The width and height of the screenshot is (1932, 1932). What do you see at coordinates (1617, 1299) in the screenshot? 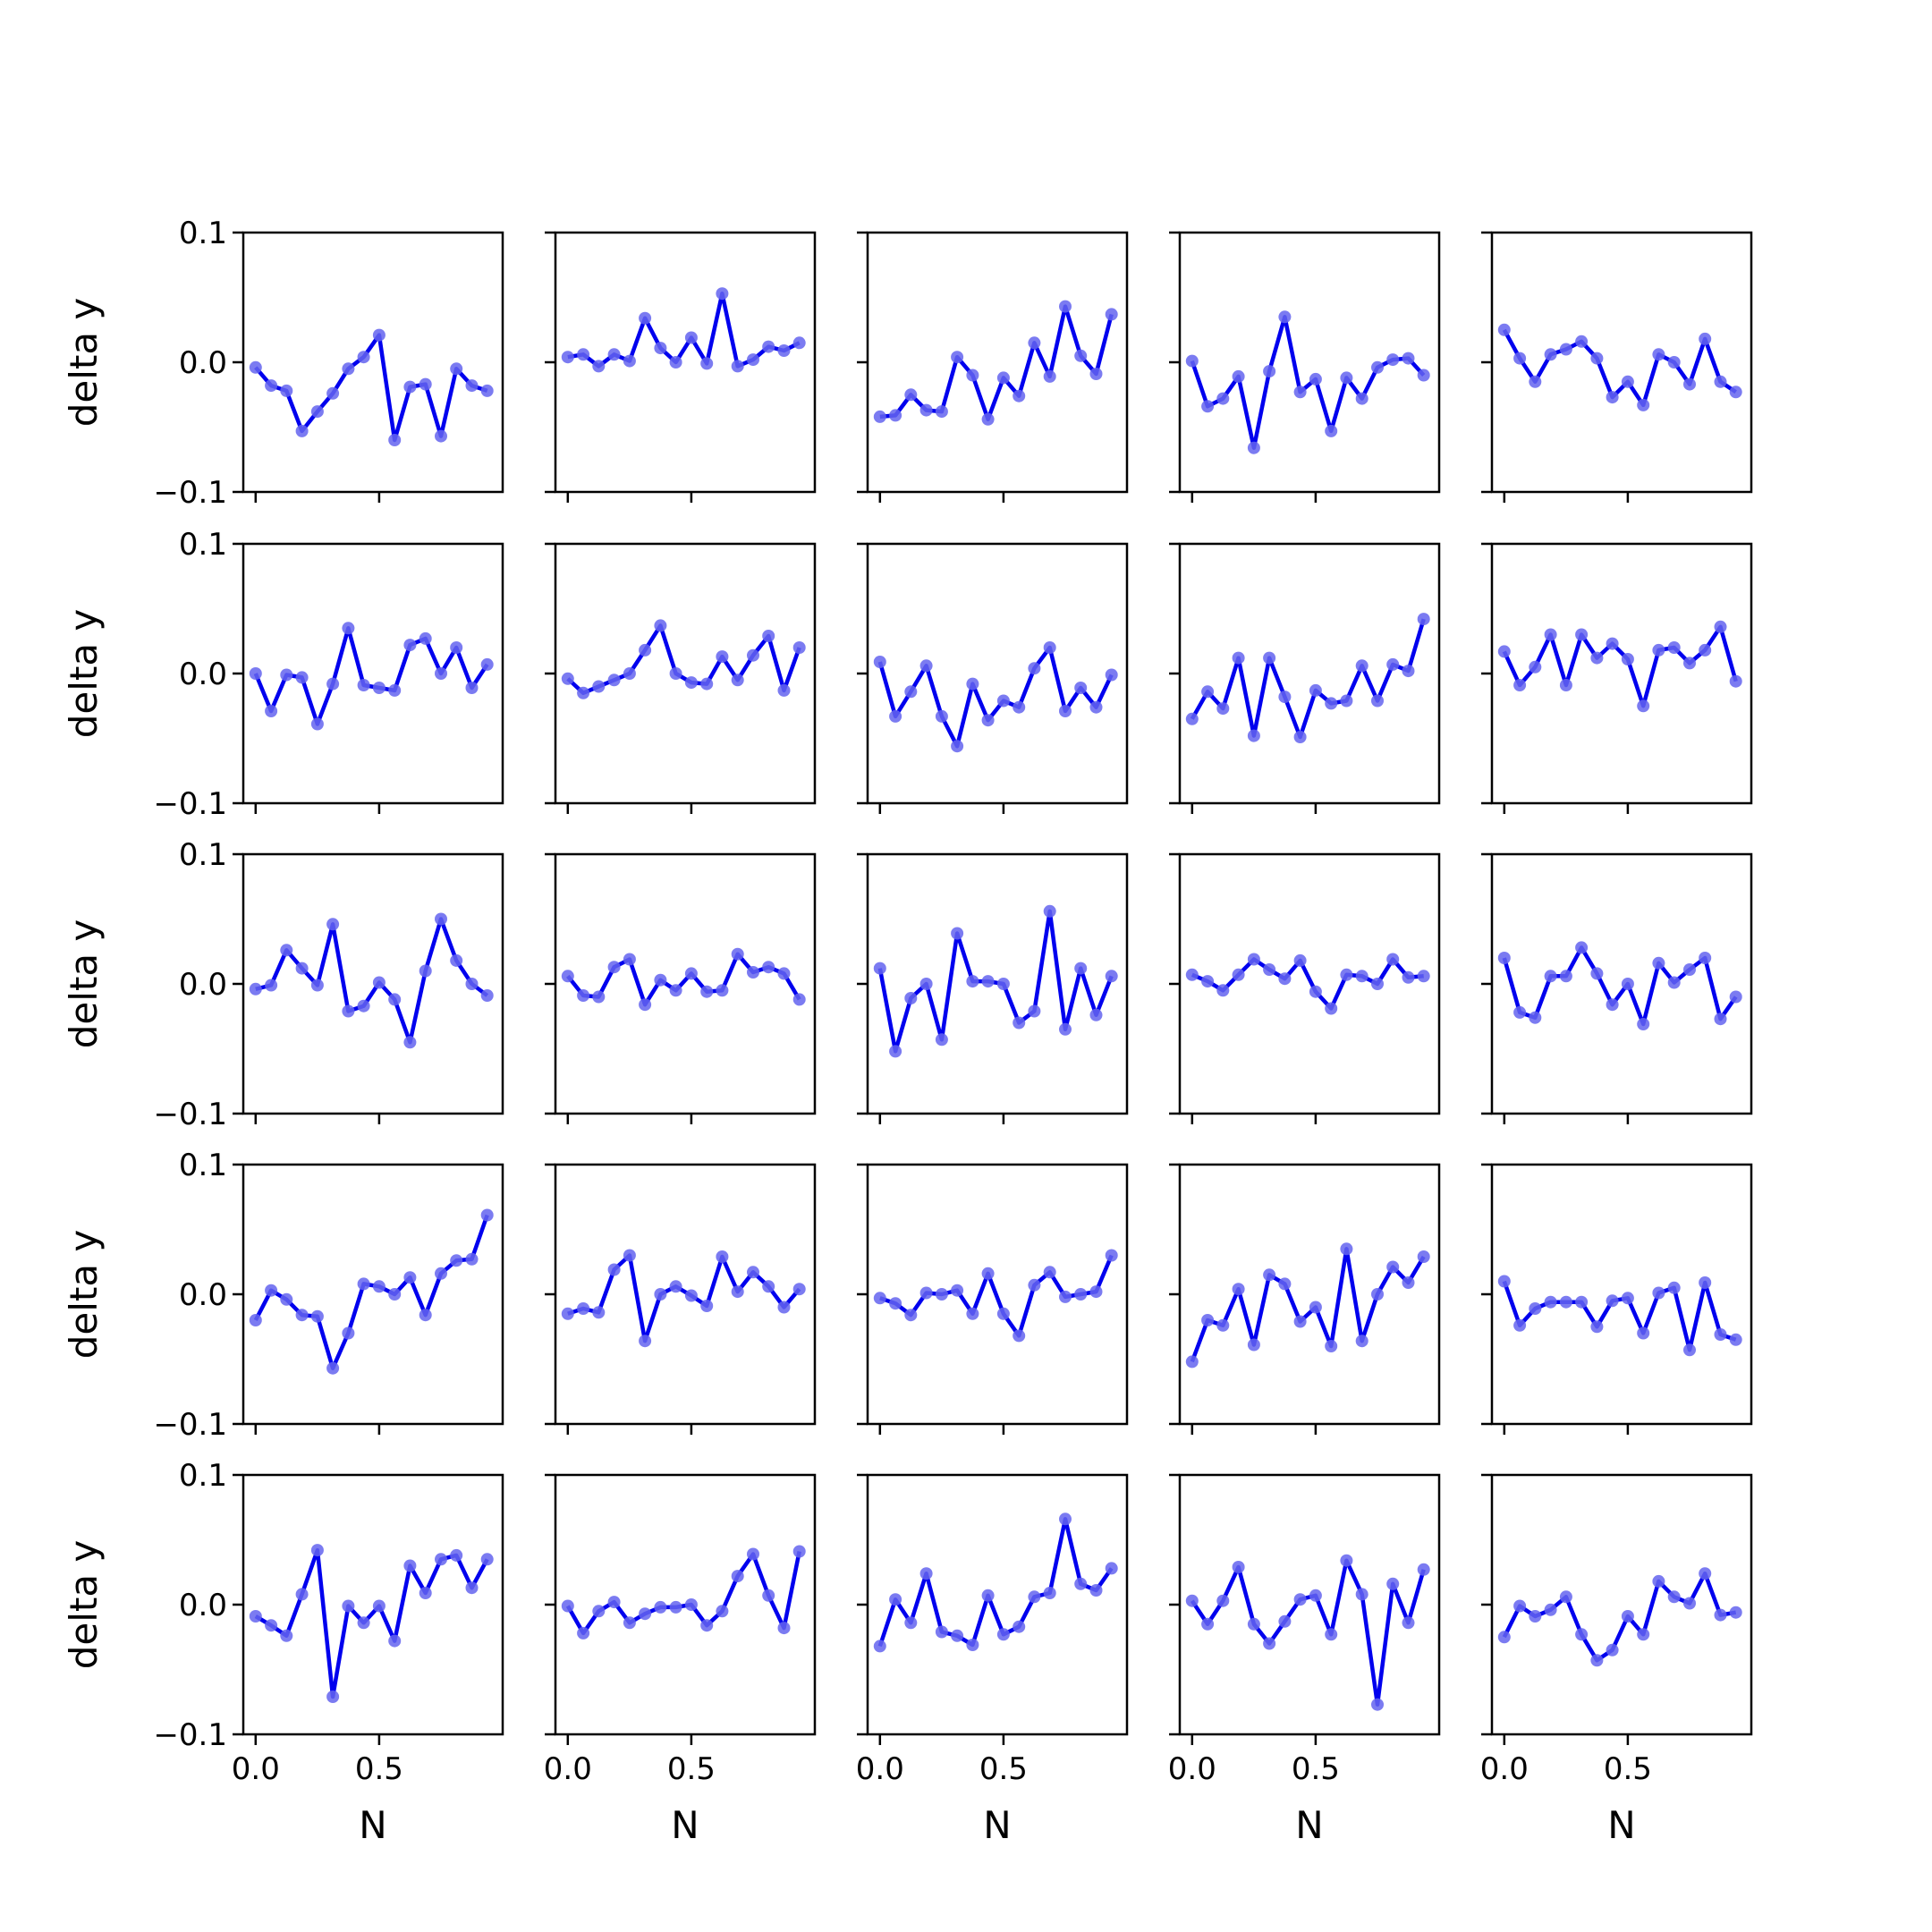
I see `subplot-r4-c5` at bounding box center [1617, 1299].